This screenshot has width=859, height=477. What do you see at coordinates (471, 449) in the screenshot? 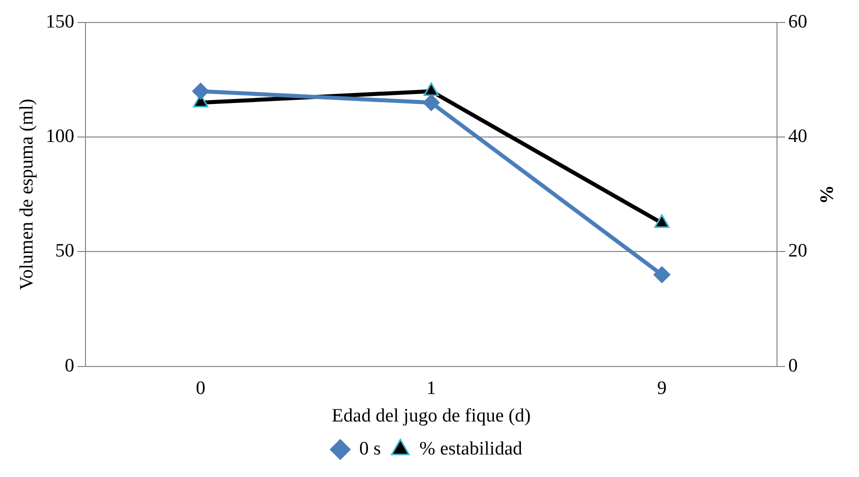
I see `legend-label: % estabilidad` at bounding box center [471, 449].